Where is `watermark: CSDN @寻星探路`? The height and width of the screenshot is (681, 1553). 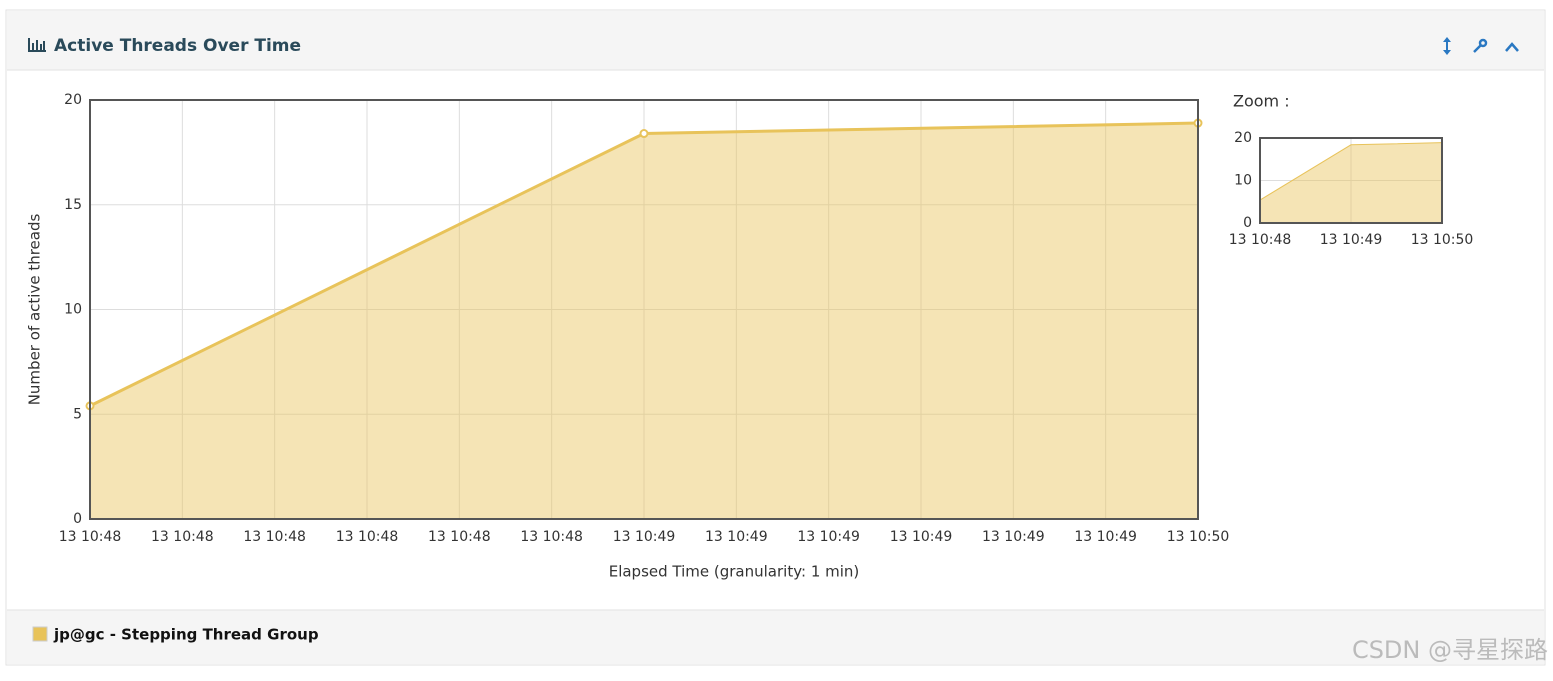 watermark: CSDN @寻星探路 is located at coordinates (1450, 650).